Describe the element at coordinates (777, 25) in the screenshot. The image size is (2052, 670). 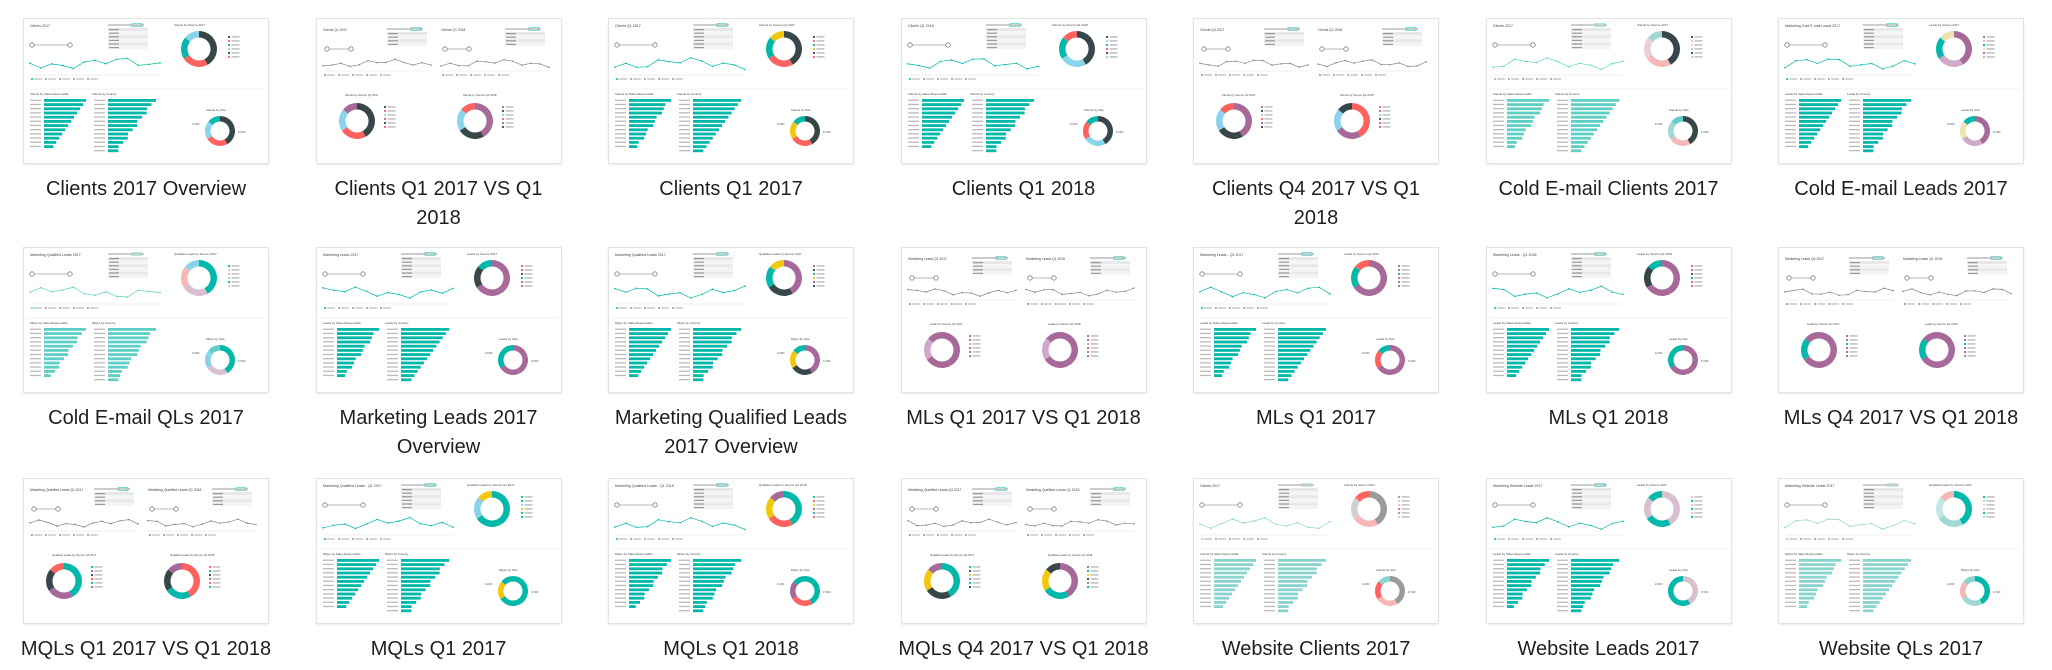
I see `donut-title: Clients by Source Q1 2017` at that location.